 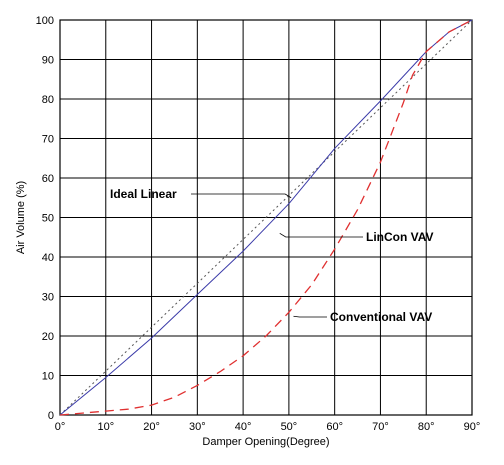 What do you see at coordinates (381, 317) in the screenshot?
I see `annotation-label: Conventional VAV` at bounding box center [381, 317].